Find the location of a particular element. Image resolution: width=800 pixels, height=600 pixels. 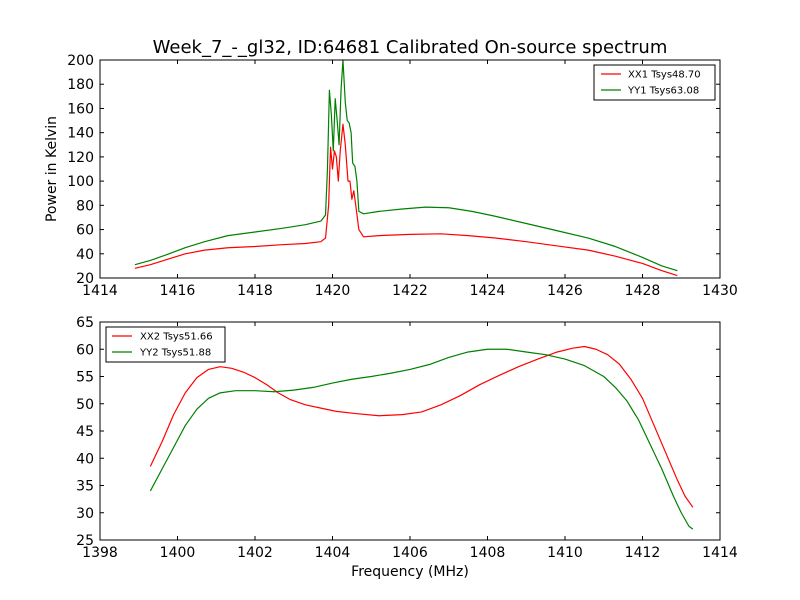

top-y-tick-label: 120 is located at coordinates (80, 158).